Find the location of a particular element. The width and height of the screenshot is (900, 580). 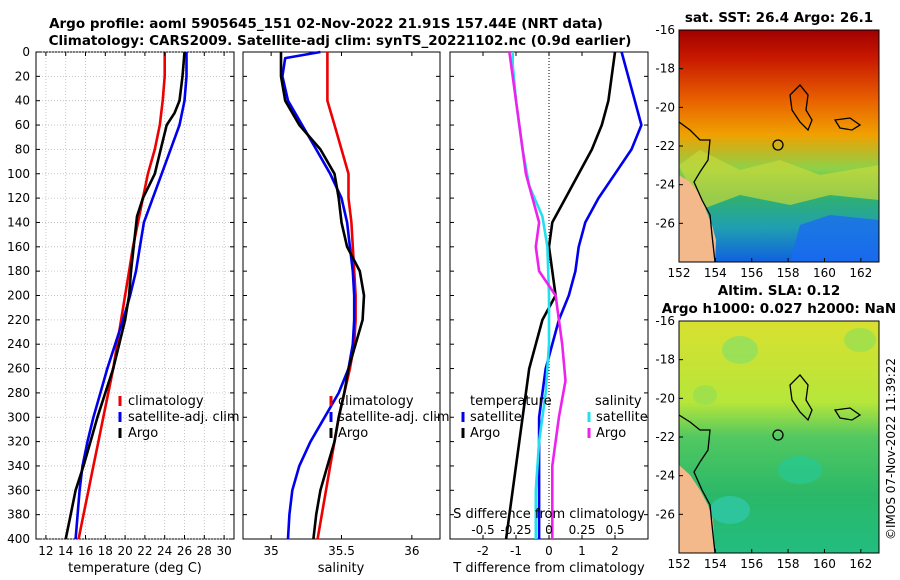

depth-tick-label: 140 is located at coordinates (18, 222).